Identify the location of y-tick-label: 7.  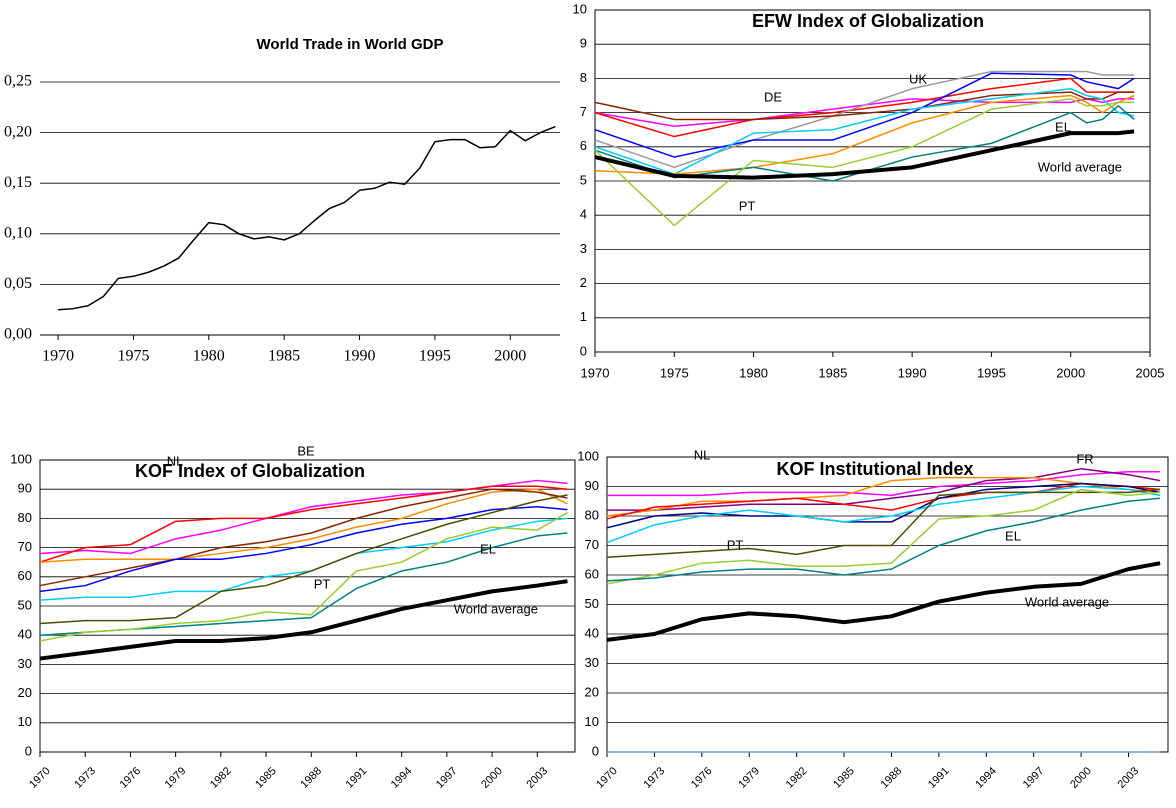
(583, 111).